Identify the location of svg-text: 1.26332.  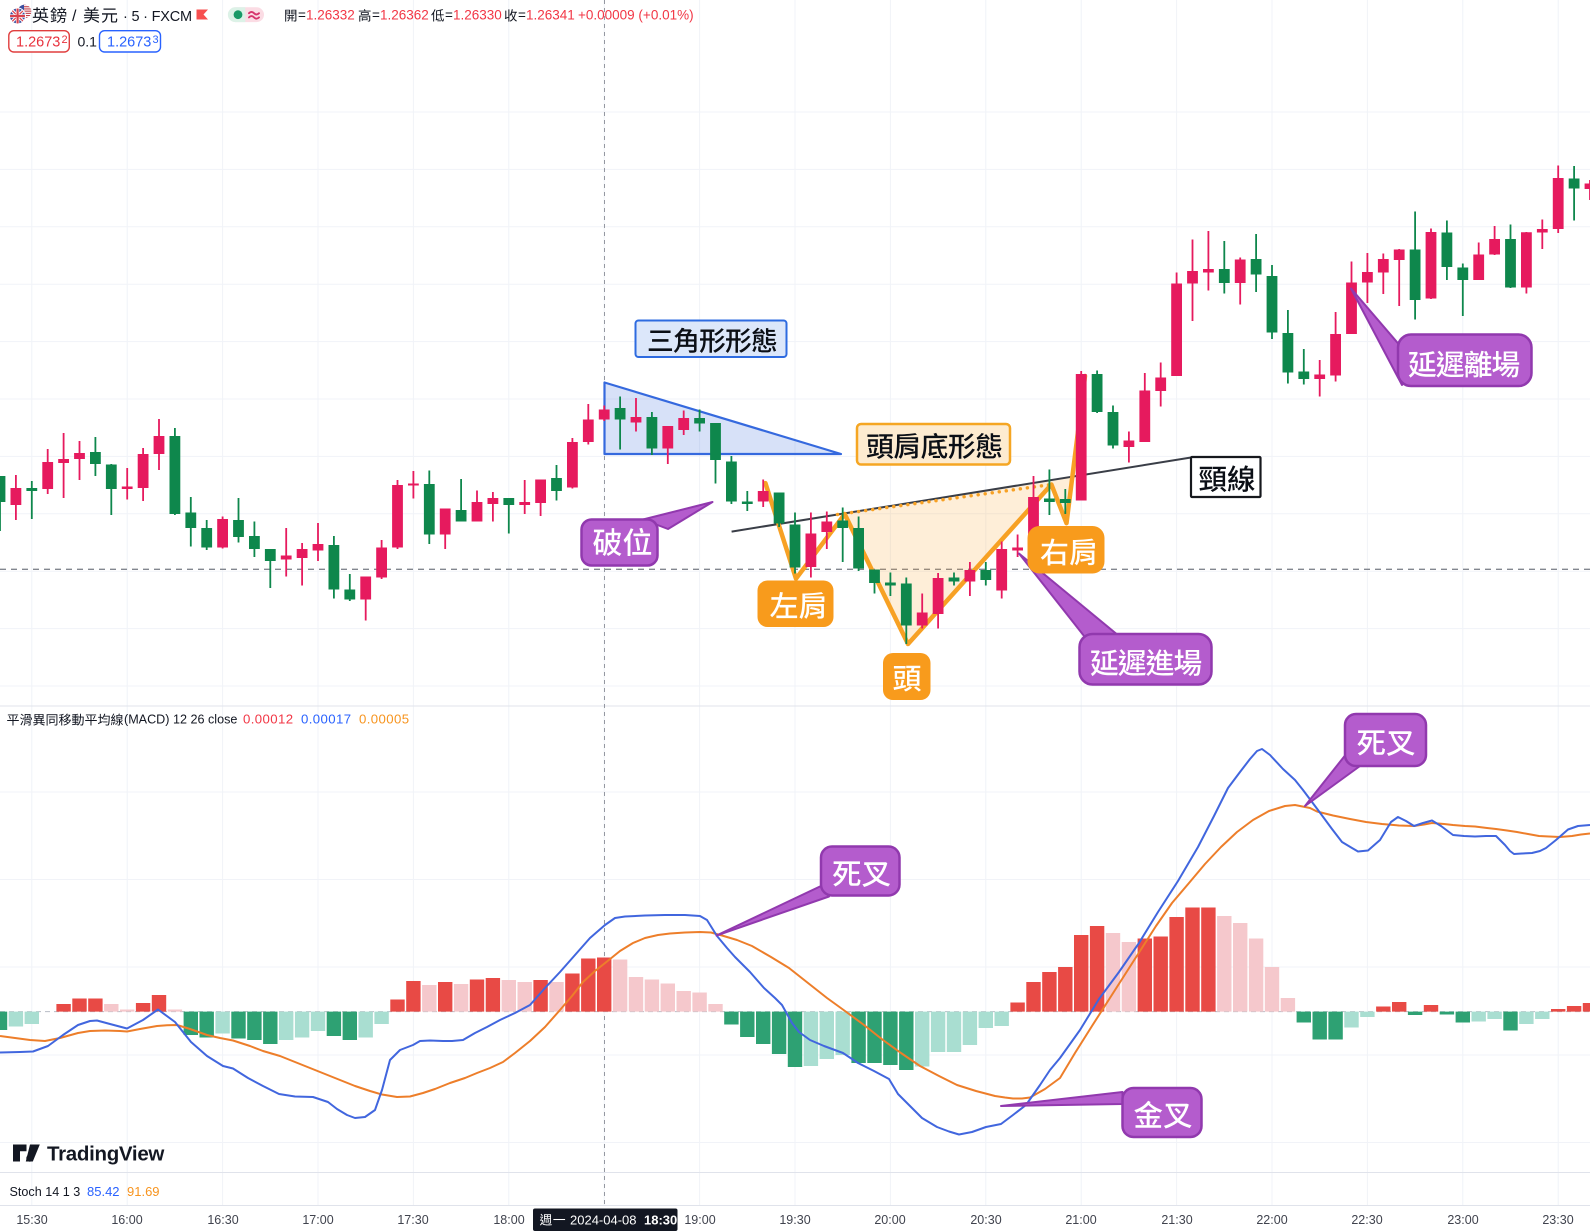
(330, 15).